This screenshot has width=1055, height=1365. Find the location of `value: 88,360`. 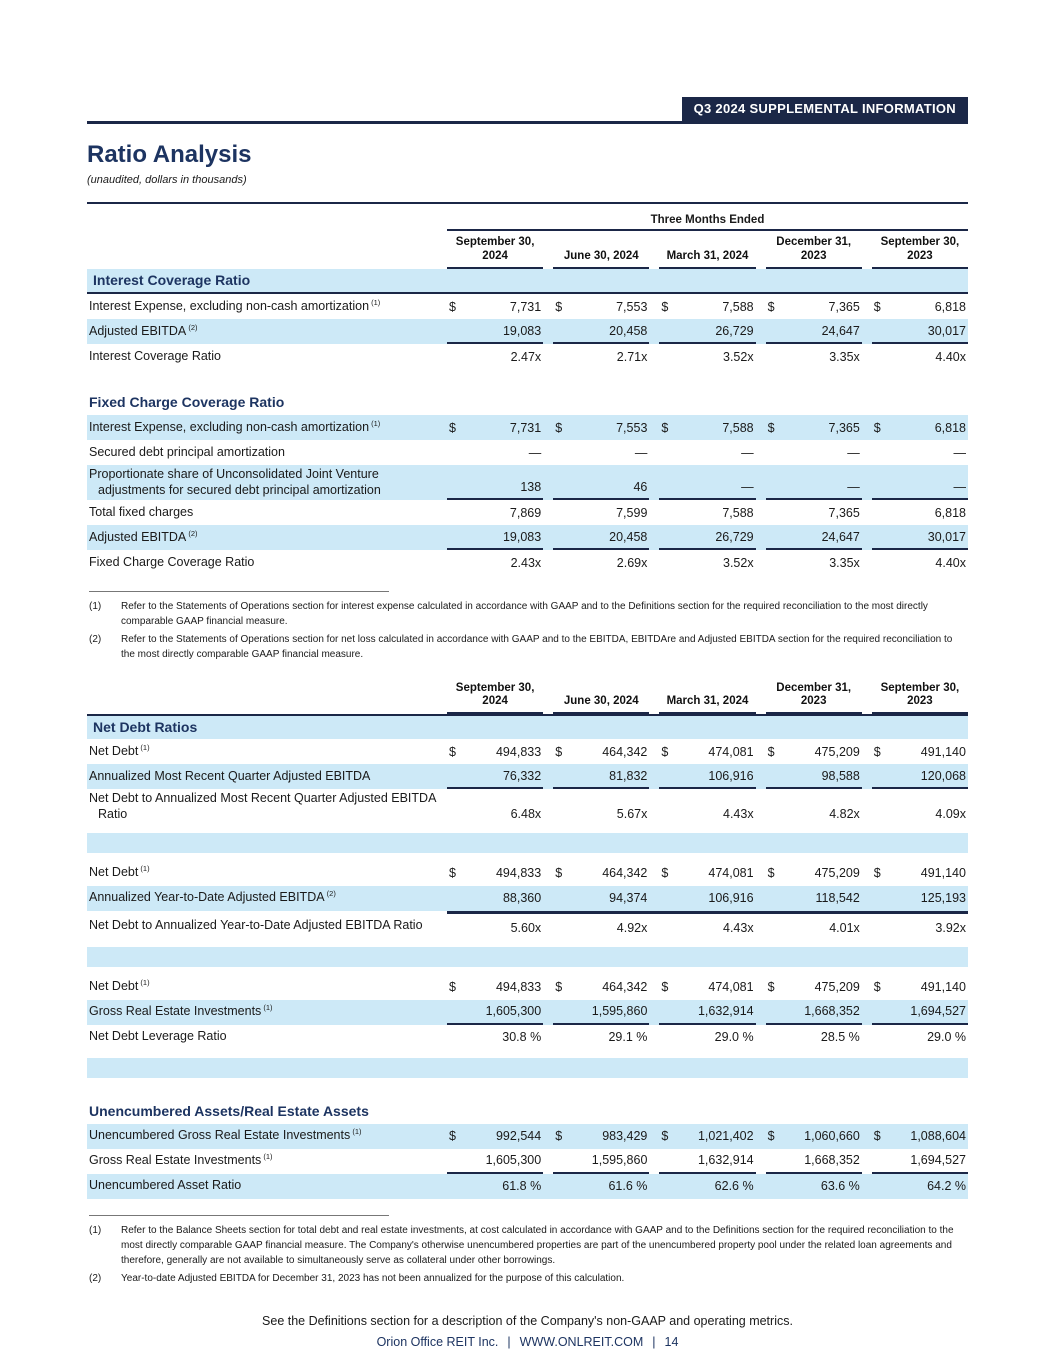

value: 88,360 is located at coordinates (522, 898).